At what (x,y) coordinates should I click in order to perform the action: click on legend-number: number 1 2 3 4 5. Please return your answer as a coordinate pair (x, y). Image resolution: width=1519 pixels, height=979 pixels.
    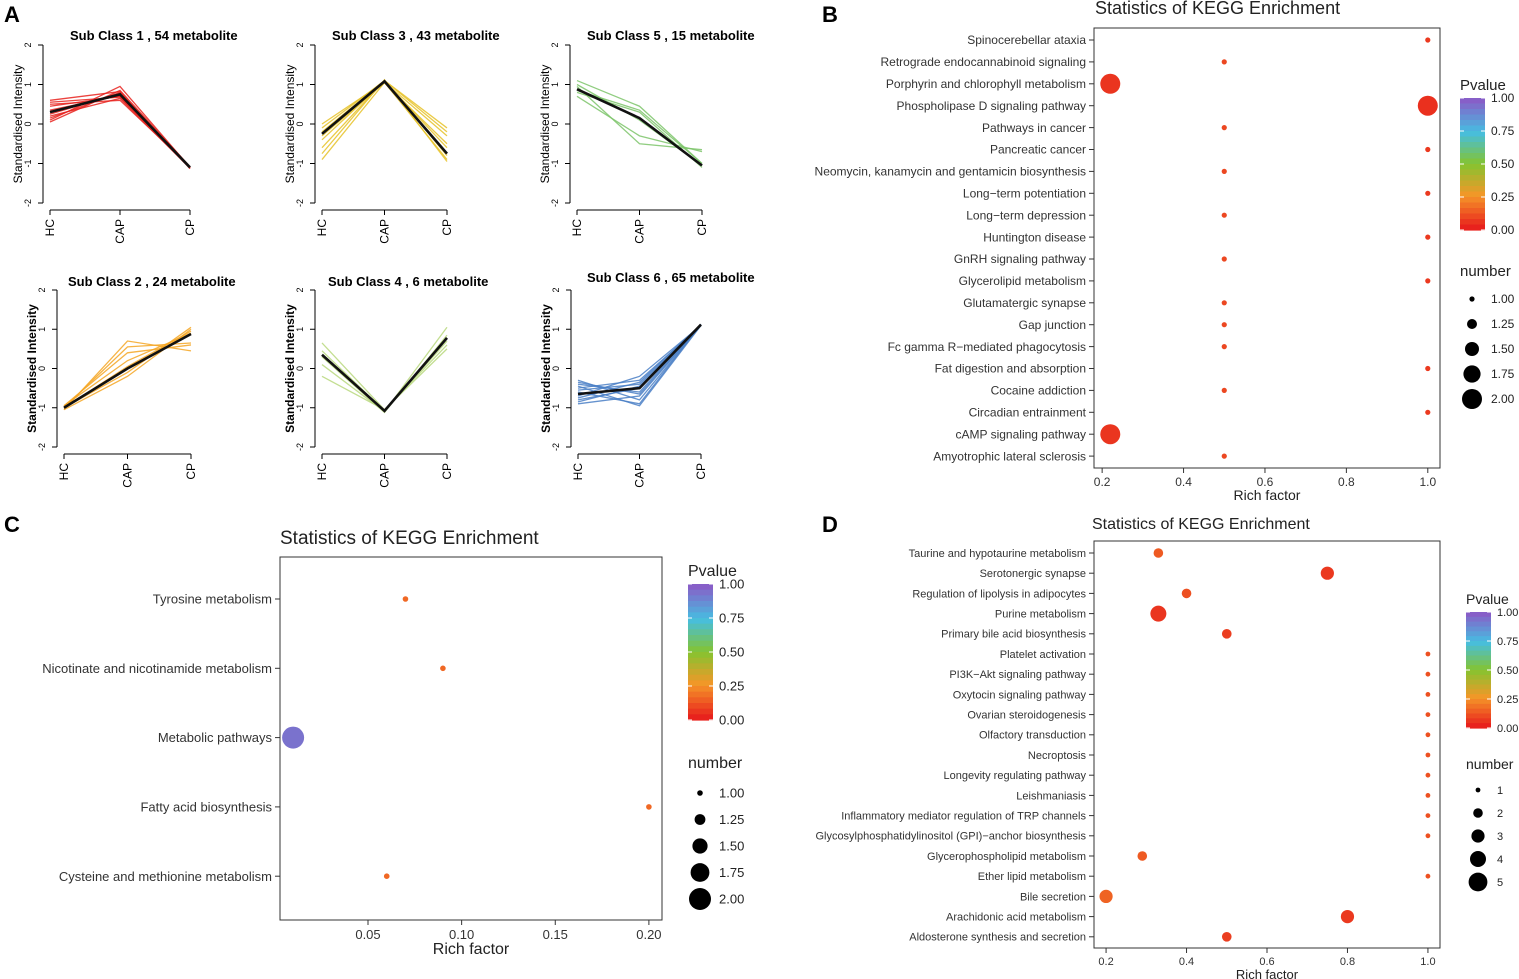
    Looking at the image, I should click on (1490, 824).